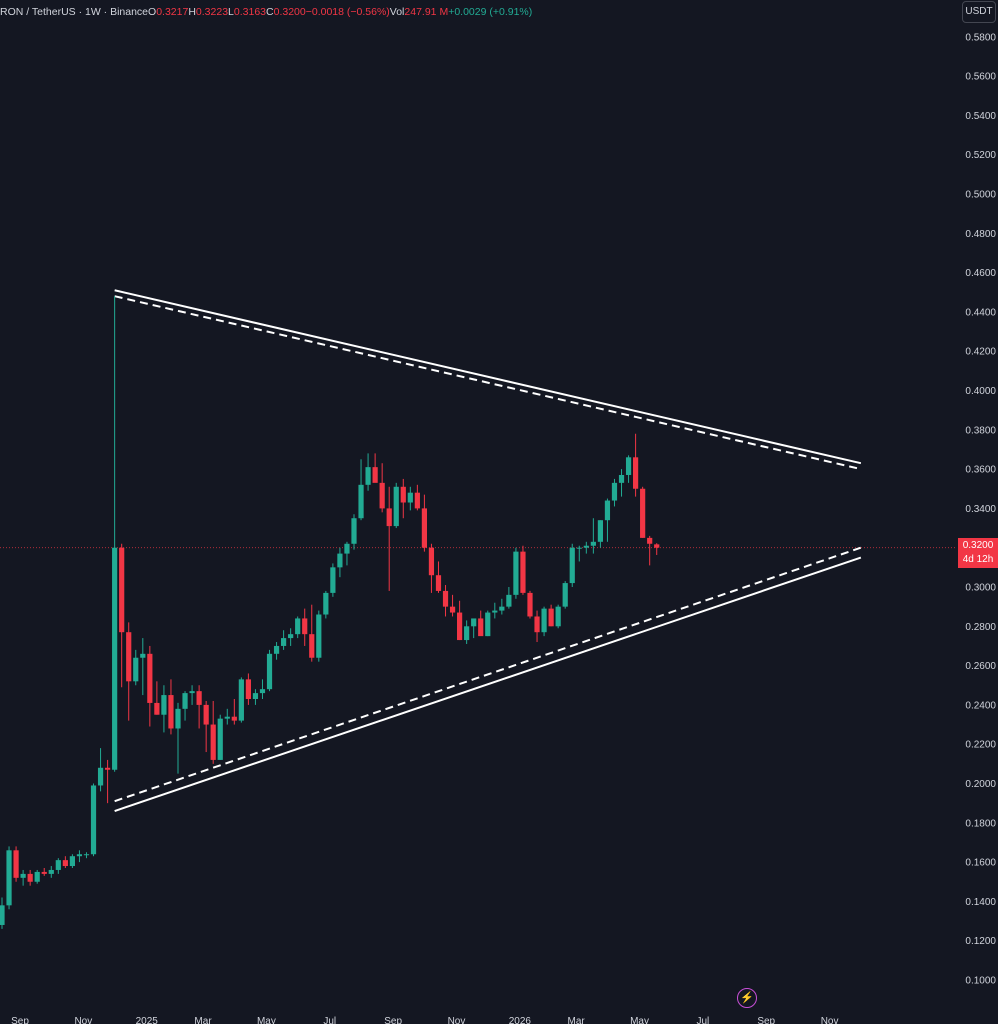  Describe the element at coordinates (980, 273) in the screenshot. I see `y-tick-label: 0.4600` at that location.